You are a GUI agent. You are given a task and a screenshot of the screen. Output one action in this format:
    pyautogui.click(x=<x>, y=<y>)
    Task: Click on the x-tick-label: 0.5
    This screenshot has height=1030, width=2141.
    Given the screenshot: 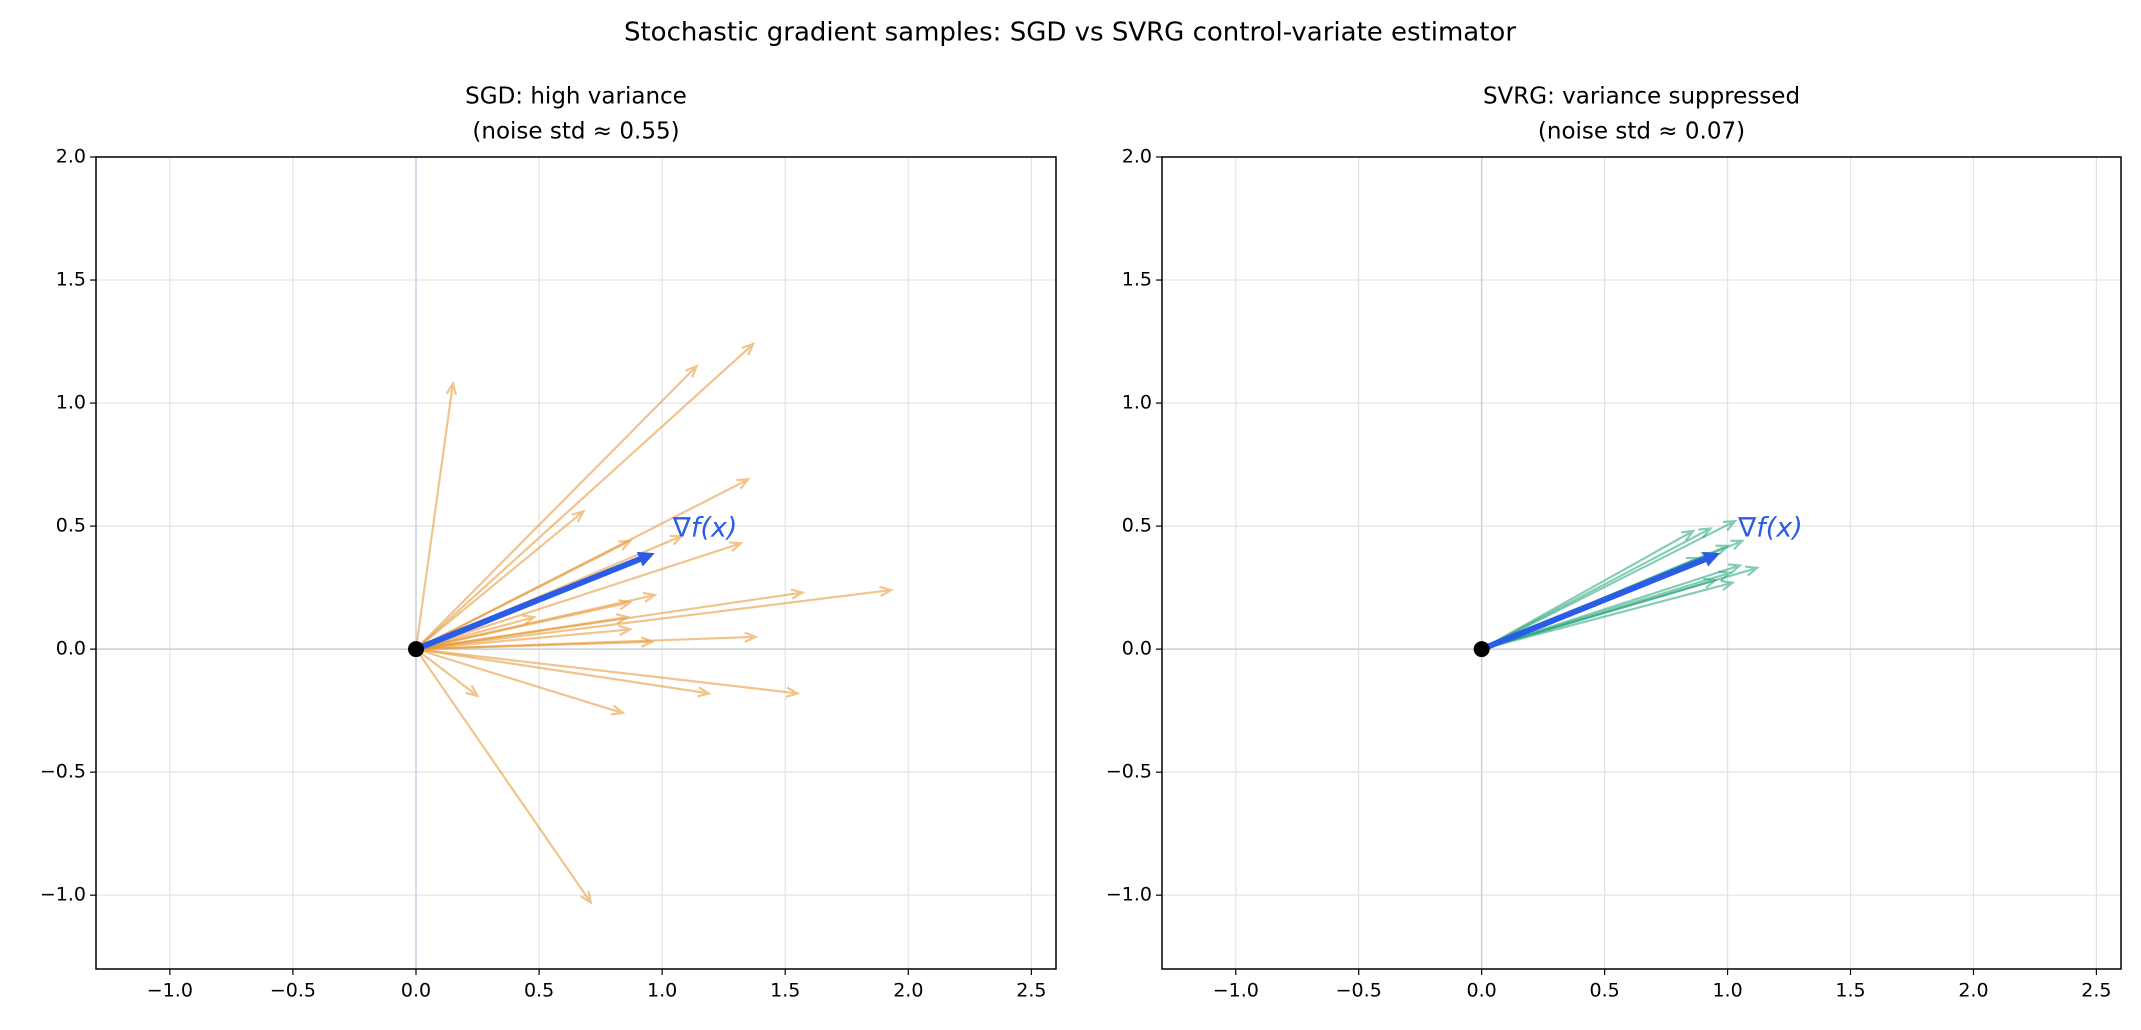 What is the action you would take?
    pyautogui.click(x=1605, y=991)
    